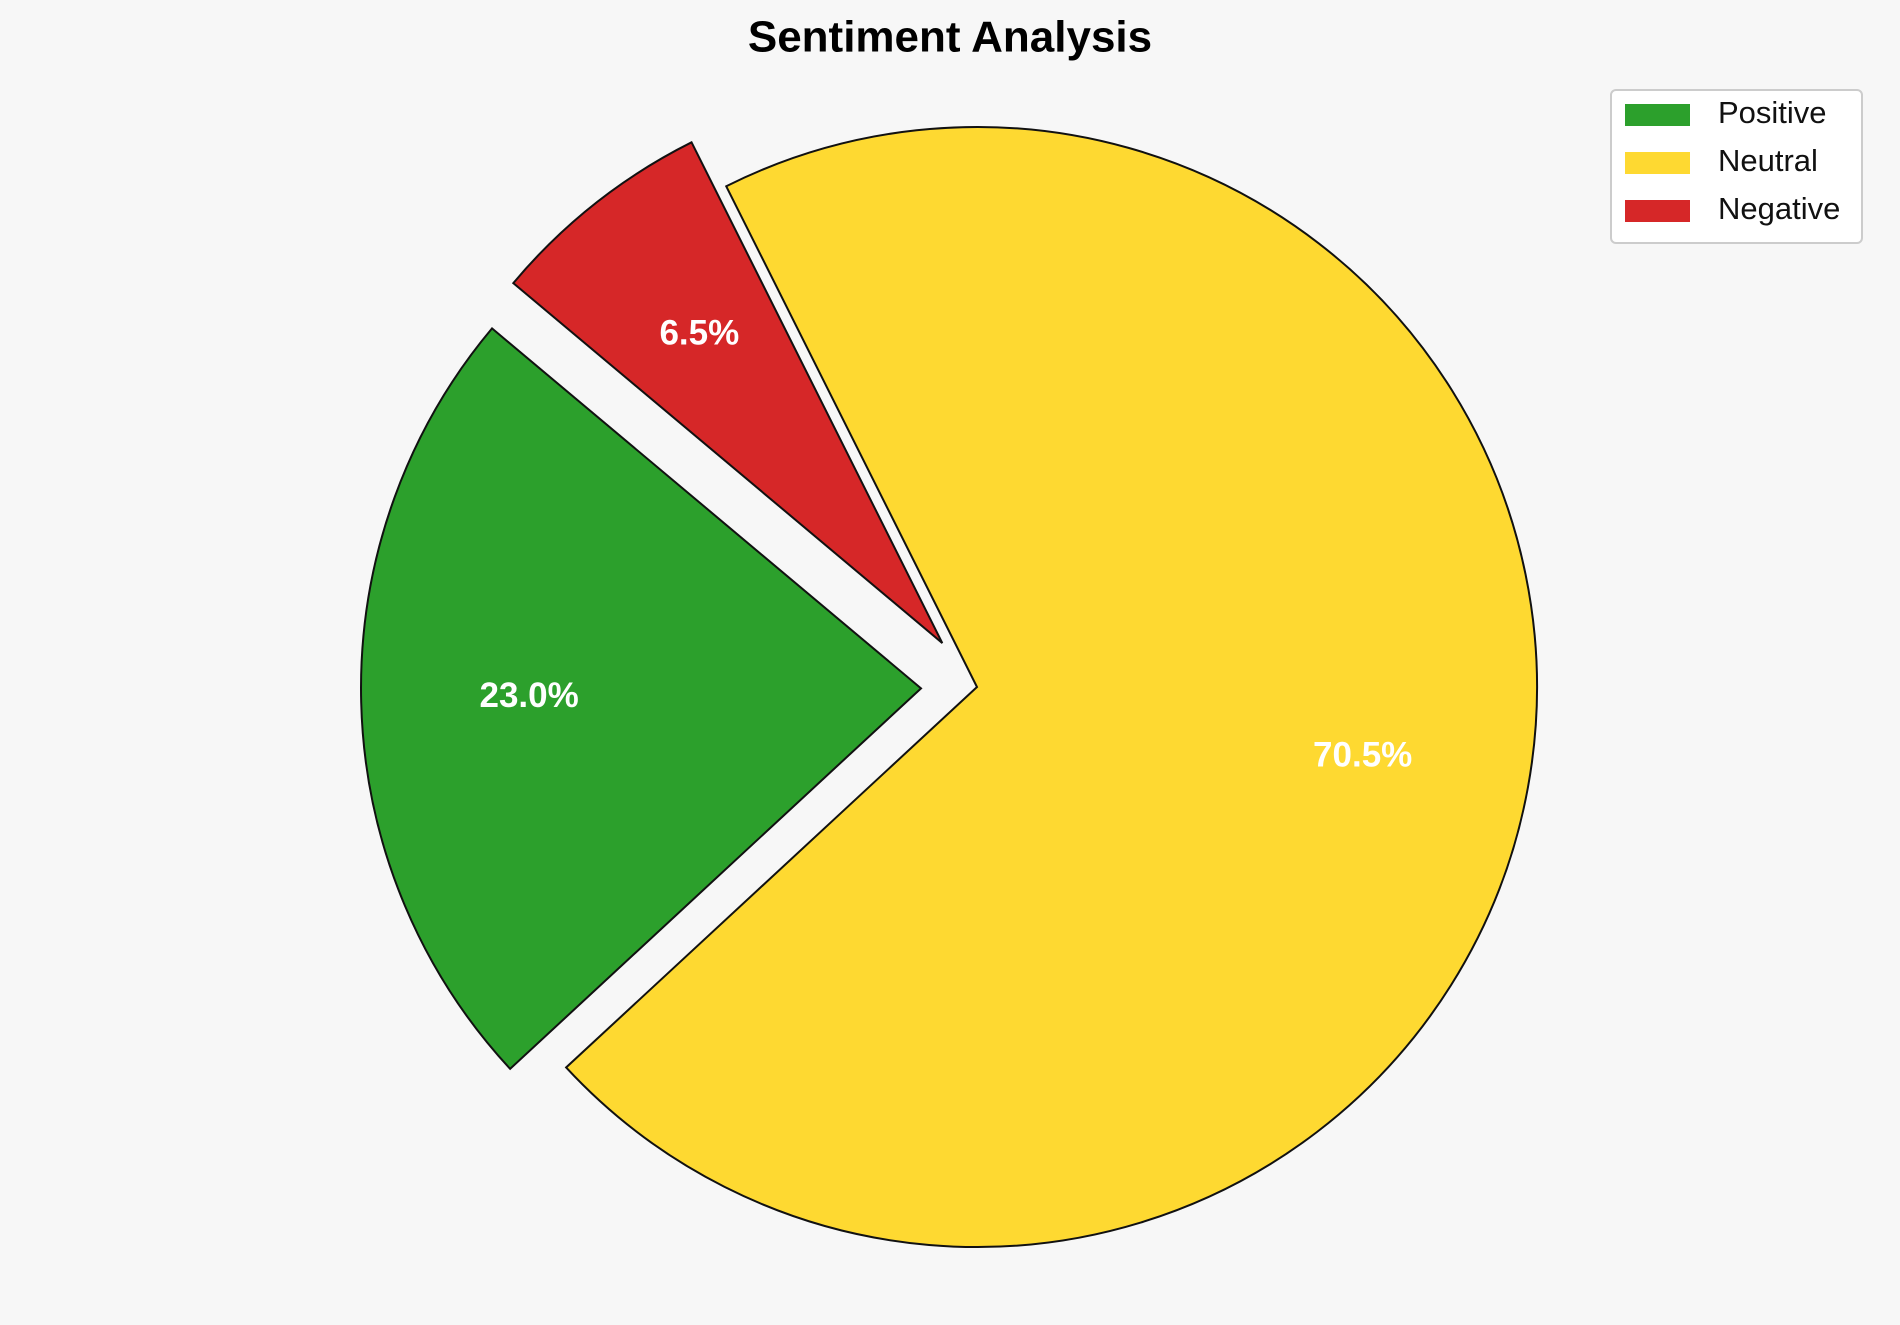 The image size is (1900, 1325). Describe the element at coordinates (1772, 112) in the screenshot. I see `legend-label: Positive` at that location.